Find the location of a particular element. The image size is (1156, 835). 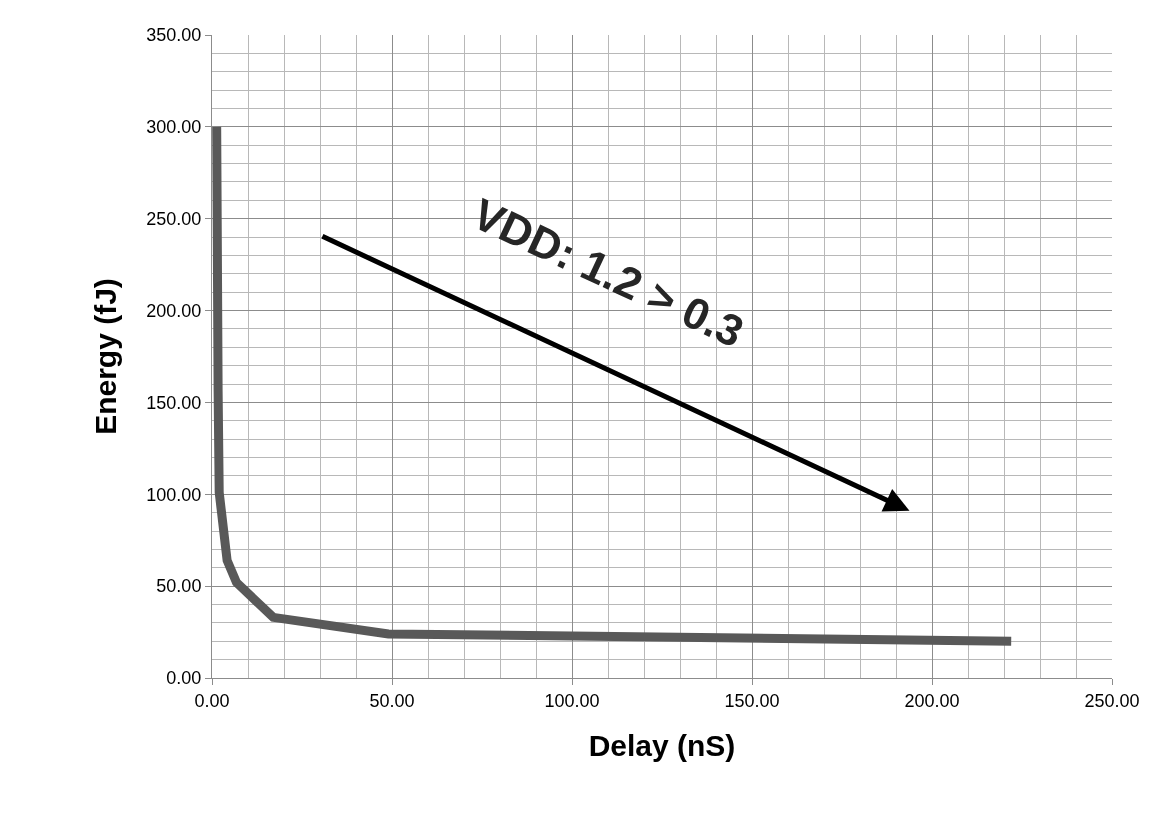

y-tick-label: 300.00 is located at coordinates (174, 127).